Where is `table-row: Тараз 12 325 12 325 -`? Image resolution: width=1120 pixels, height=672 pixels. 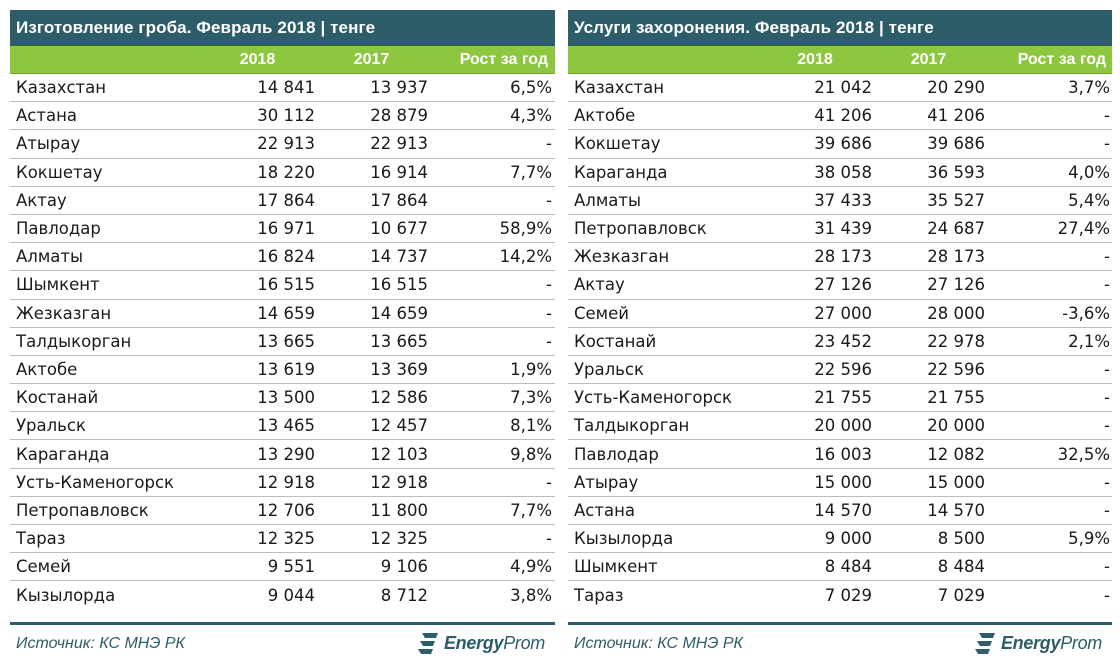
table-row: Тараз 12 325 12 325 - is located at coordinates (282, 539).